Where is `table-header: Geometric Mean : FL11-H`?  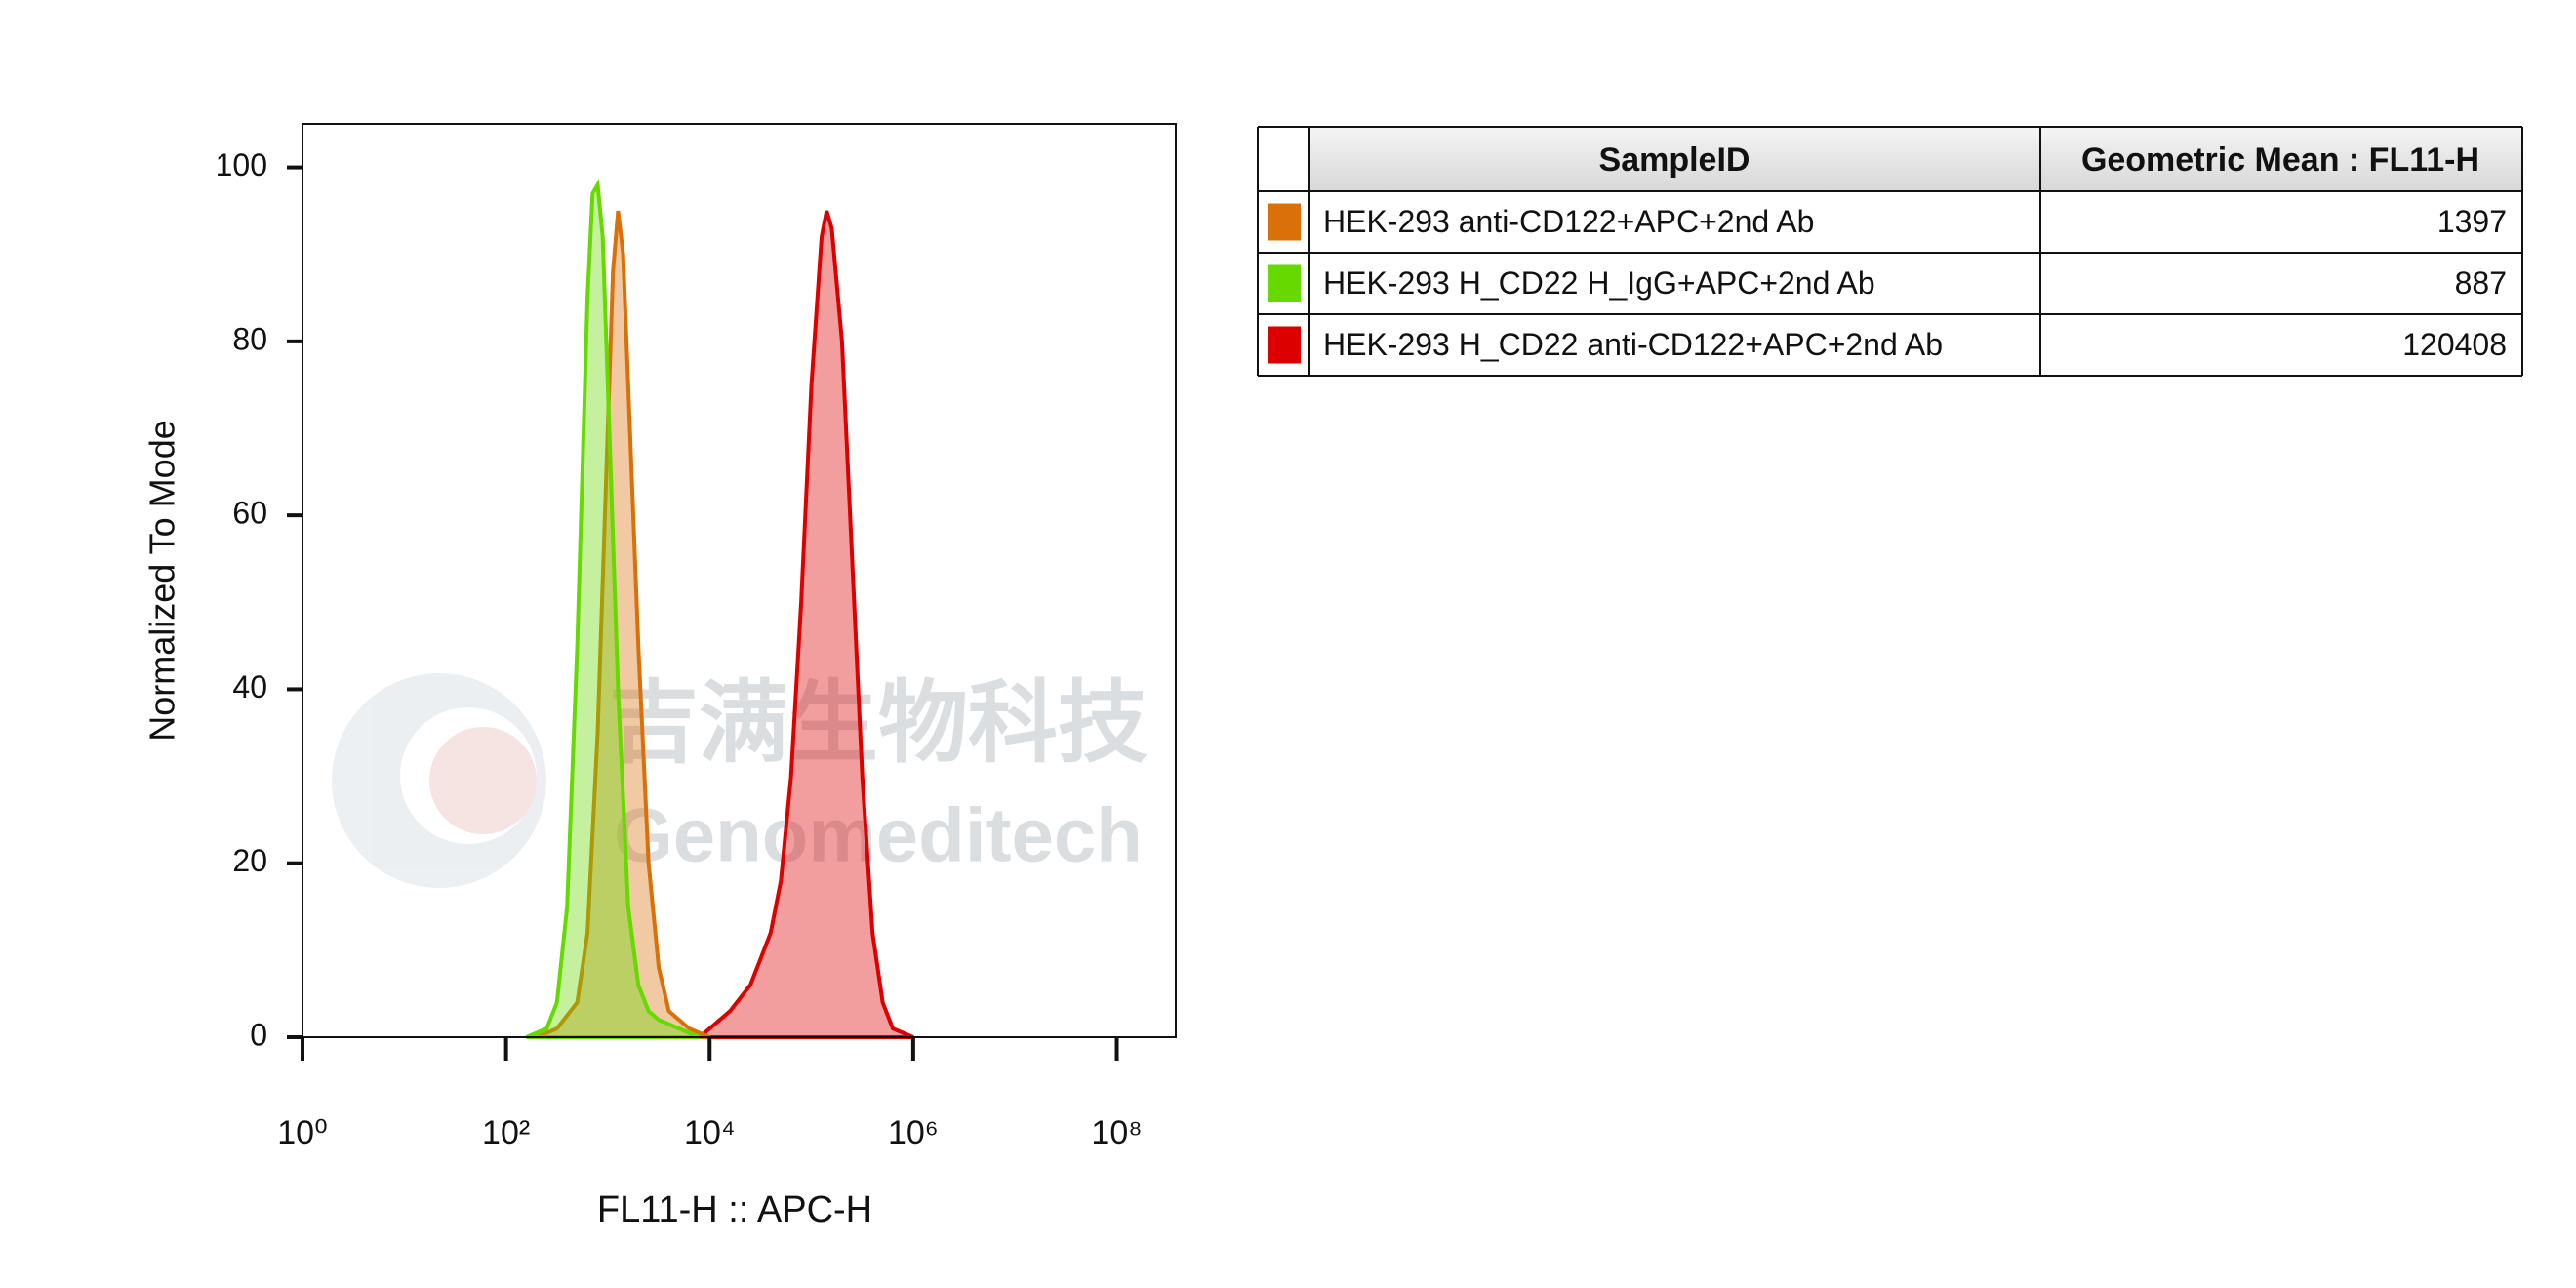 table-header: Geometric Mean : FL11-H is located at coordinates (2280, 160).